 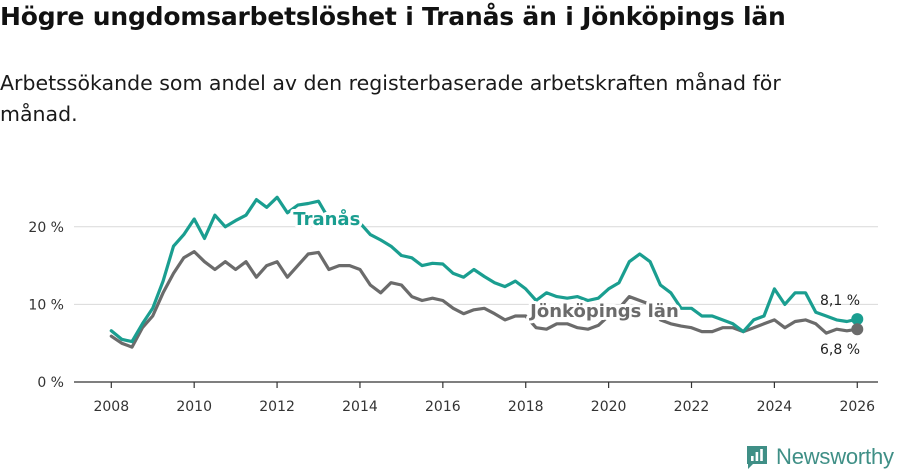 I want to click on end-label-tranas: 8,1 %, so click(x=840, y=301).